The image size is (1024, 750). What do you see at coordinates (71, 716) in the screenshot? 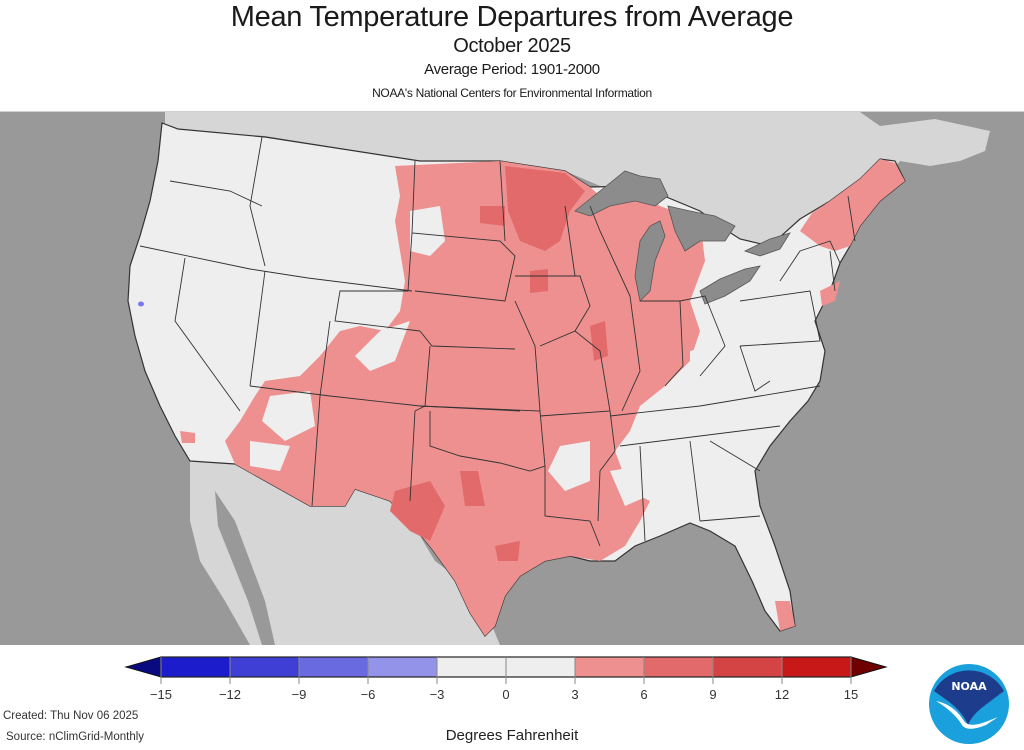
I see `created-date: Created: Thu Nov 06 2025` at bounding box center [71, 716].